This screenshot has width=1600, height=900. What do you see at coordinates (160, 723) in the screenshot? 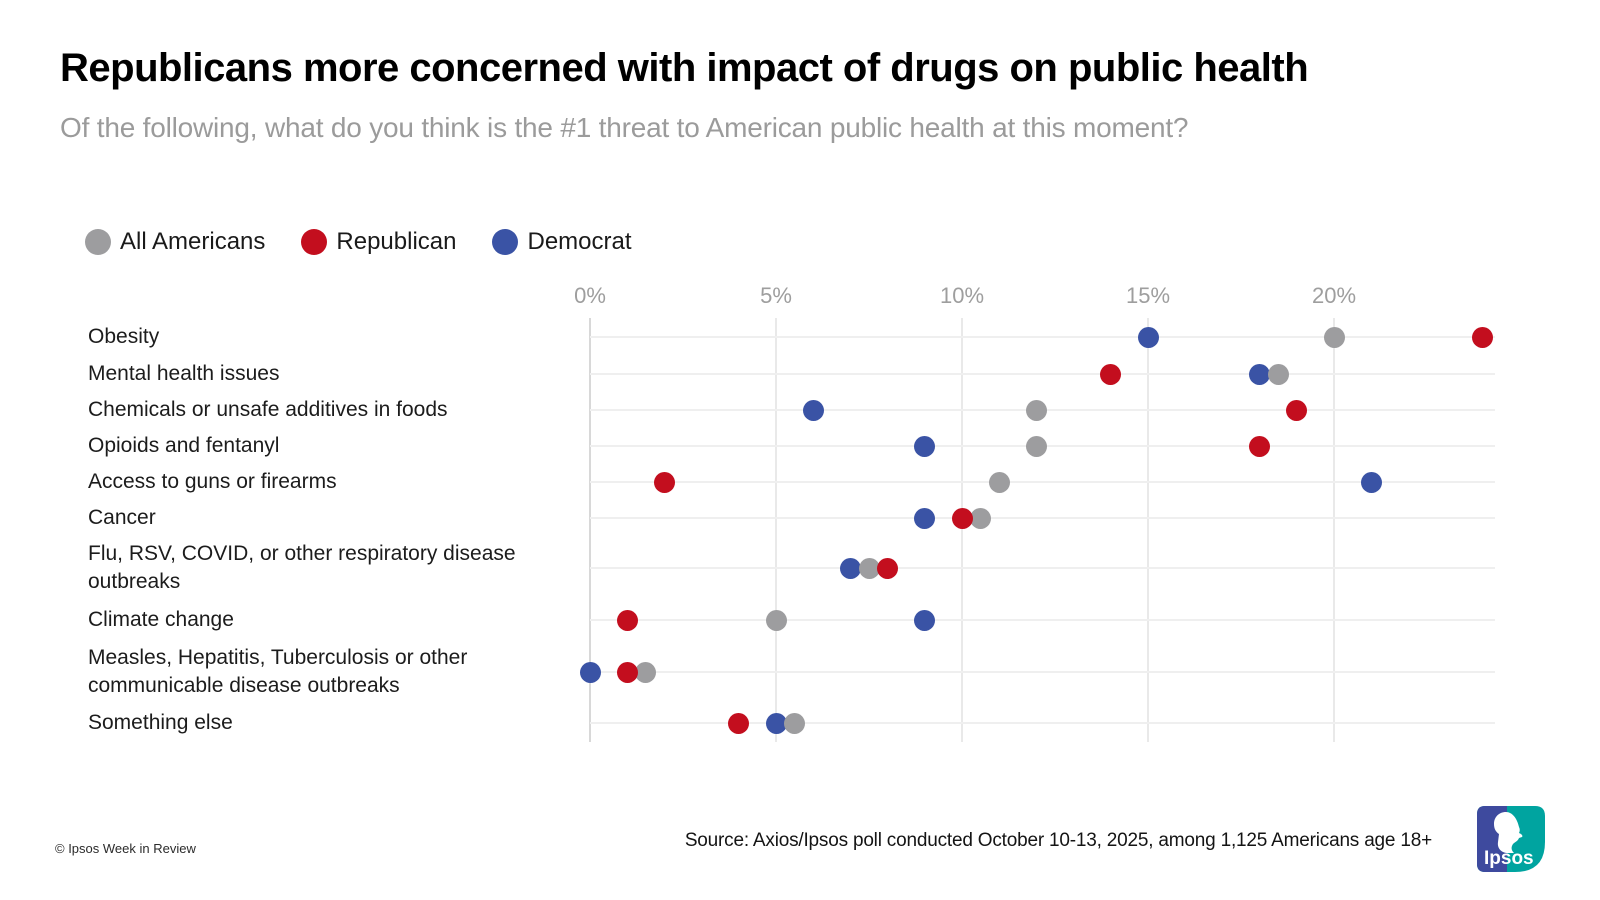
I see `category-label: Something else` at bounding box center [160, 723].